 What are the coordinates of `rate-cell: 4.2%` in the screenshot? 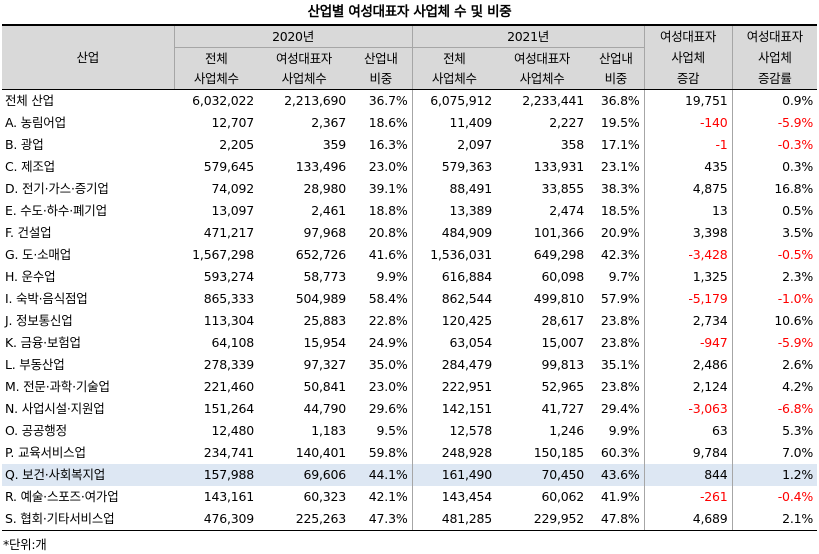 It's located at (774, 387).